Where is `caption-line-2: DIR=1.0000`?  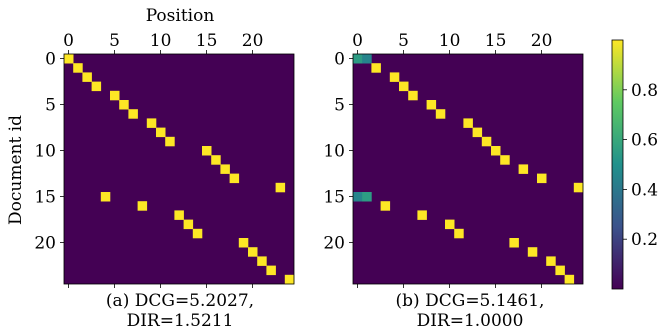
caption-line-2: DIR=1.0000 is located at coordinates (470, 321).